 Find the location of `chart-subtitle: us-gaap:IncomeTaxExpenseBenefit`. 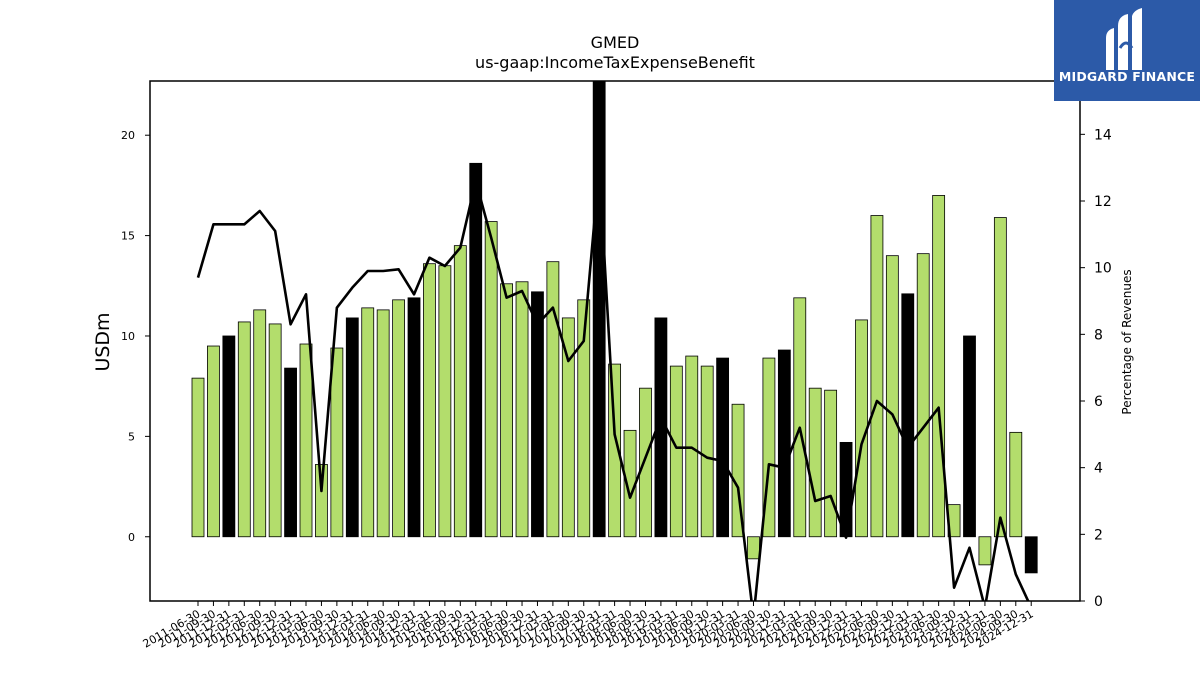

chart-subtitle: us-gaap:IncomeTaxExpenseBenefit is located at coordinates (615, 62).